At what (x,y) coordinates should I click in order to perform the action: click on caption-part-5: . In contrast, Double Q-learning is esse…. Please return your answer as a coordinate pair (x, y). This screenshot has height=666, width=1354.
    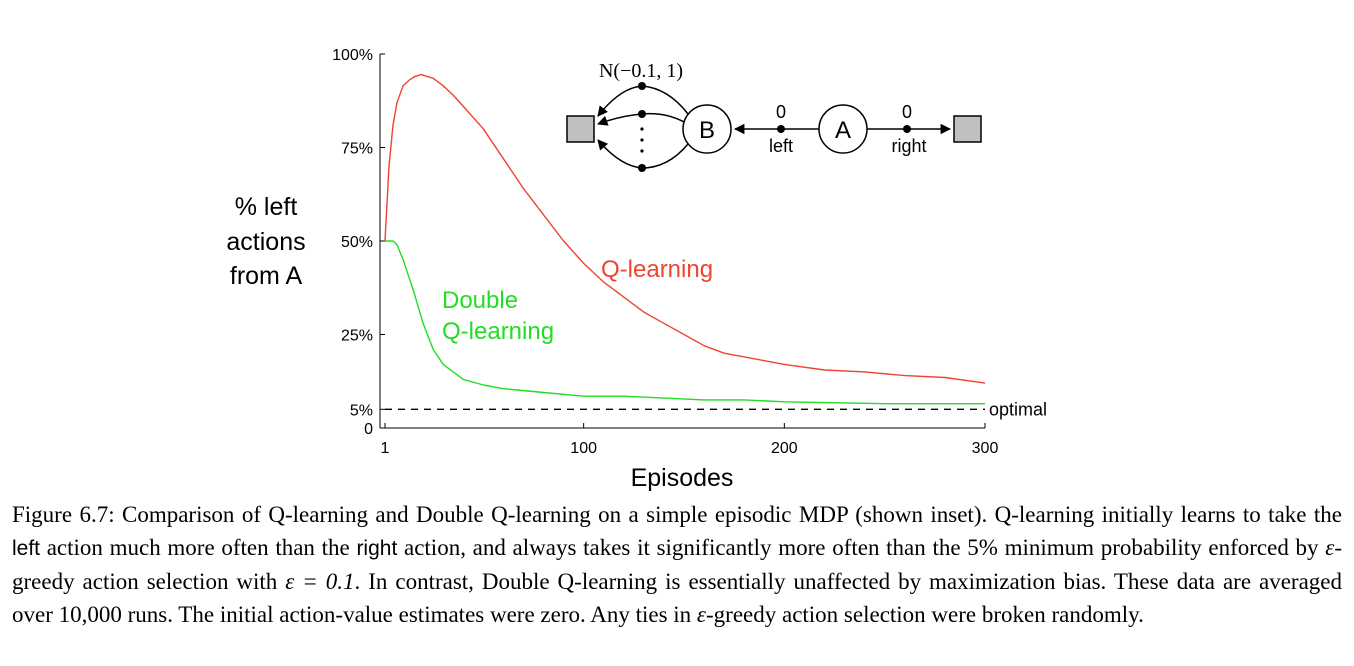
    Looking at the image, I should click on (677, 598).